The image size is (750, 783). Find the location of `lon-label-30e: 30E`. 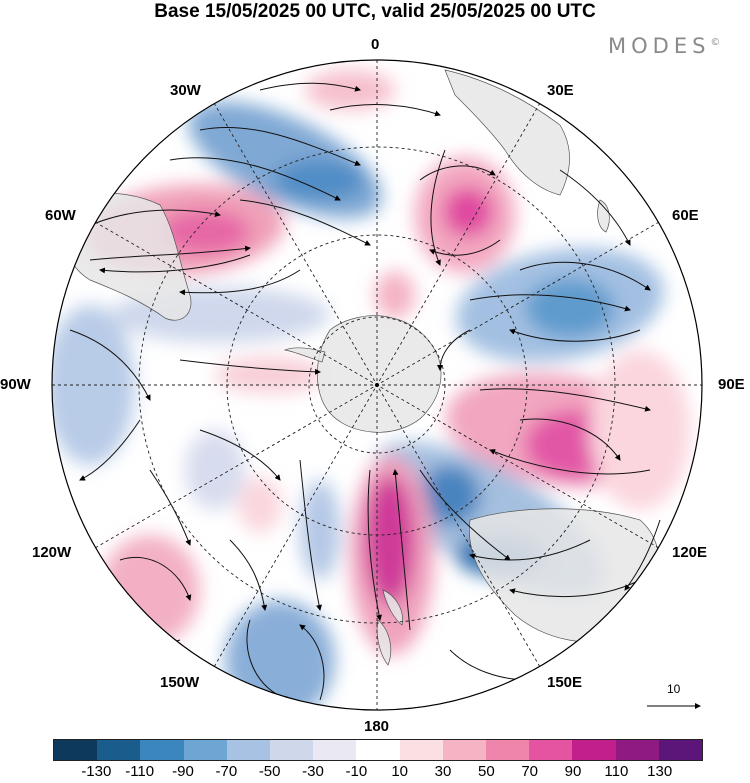

lon-label-30e: 30E is located at coordinates (560, 90).